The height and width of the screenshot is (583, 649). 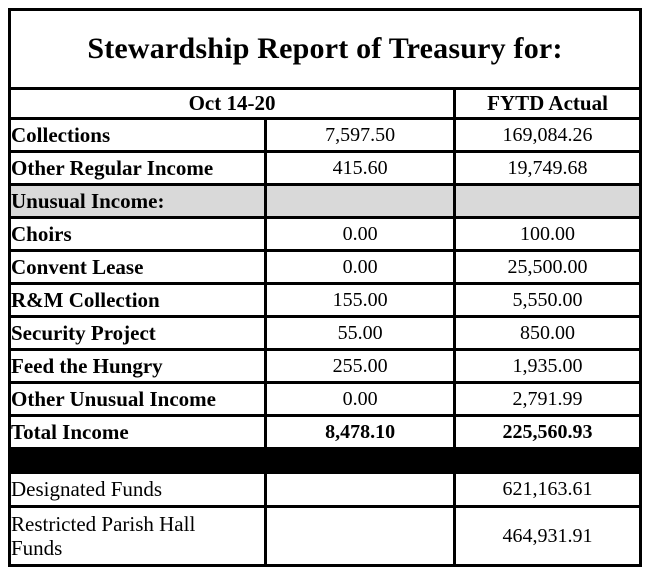 What do you see at coordinates (547, 267) in the screenshot?
I see `row-fytd-value: 25,500.00` at bounding box center [547, 267].